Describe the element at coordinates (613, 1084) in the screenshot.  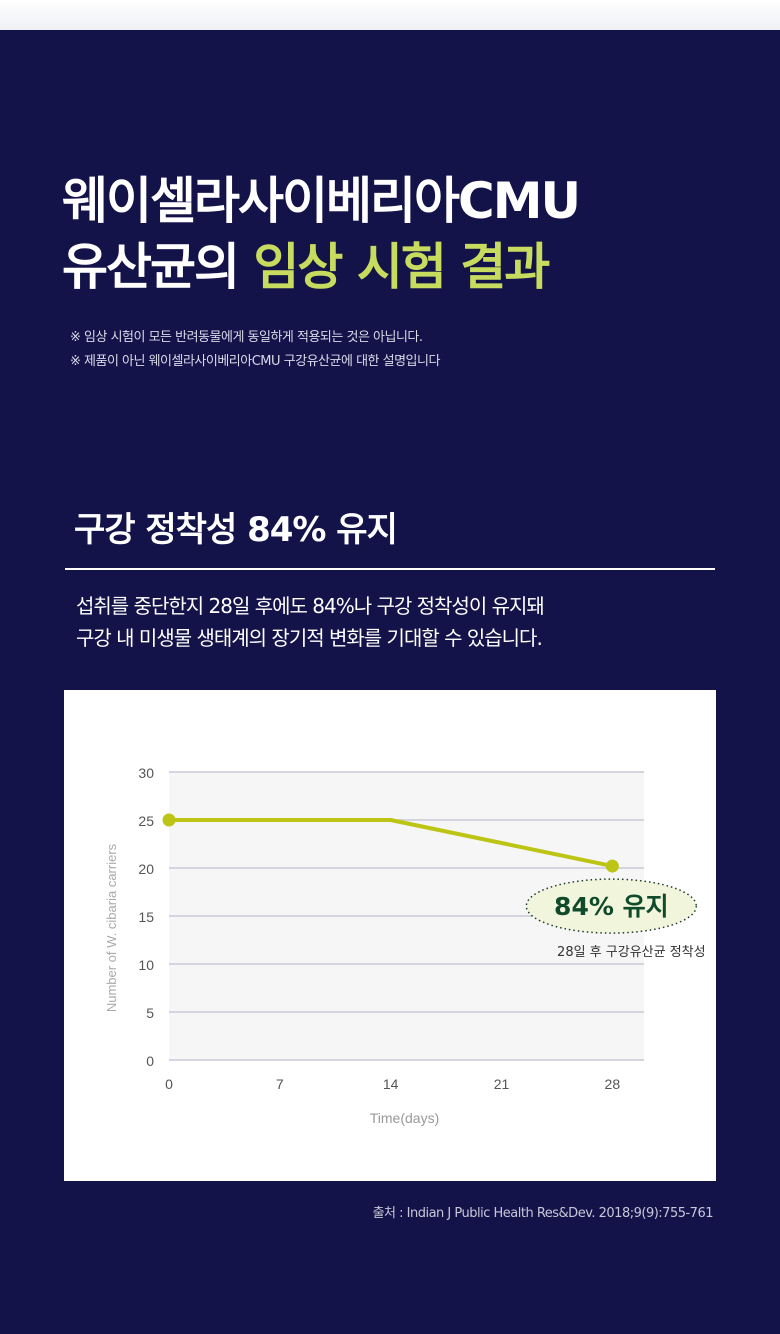
I see `x-tick-label: 28` at that location.